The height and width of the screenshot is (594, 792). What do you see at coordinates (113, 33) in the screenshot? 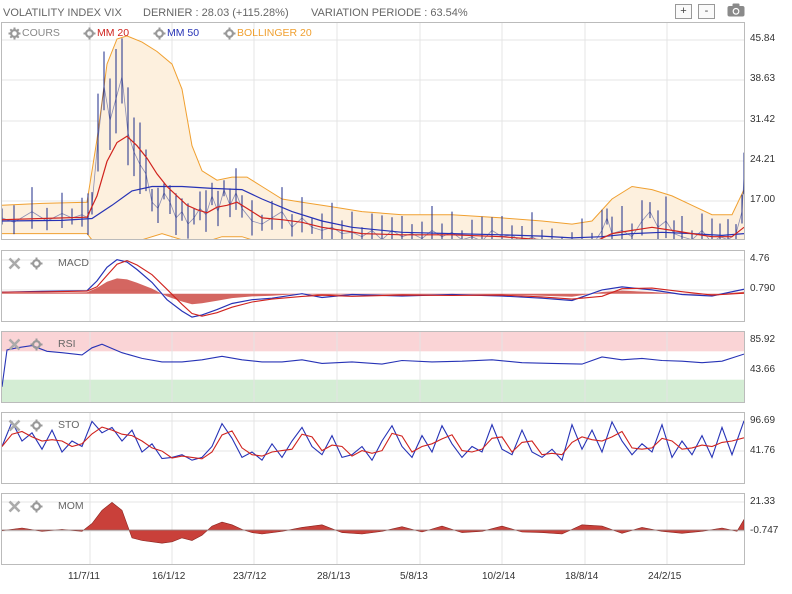
I see `legend-mm20: MM 20` at bounding box center [113, 33].